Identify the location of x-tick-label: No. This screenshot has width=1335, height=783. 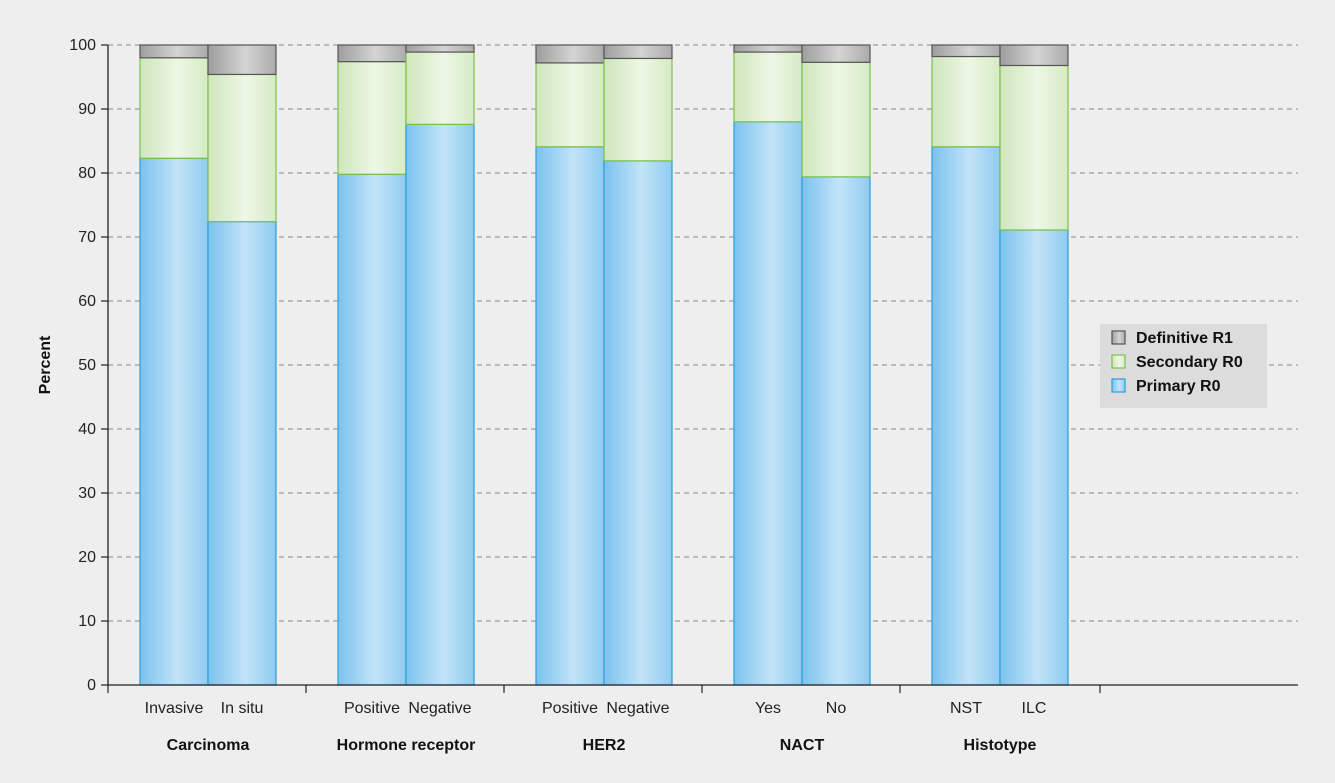
(836, 708).